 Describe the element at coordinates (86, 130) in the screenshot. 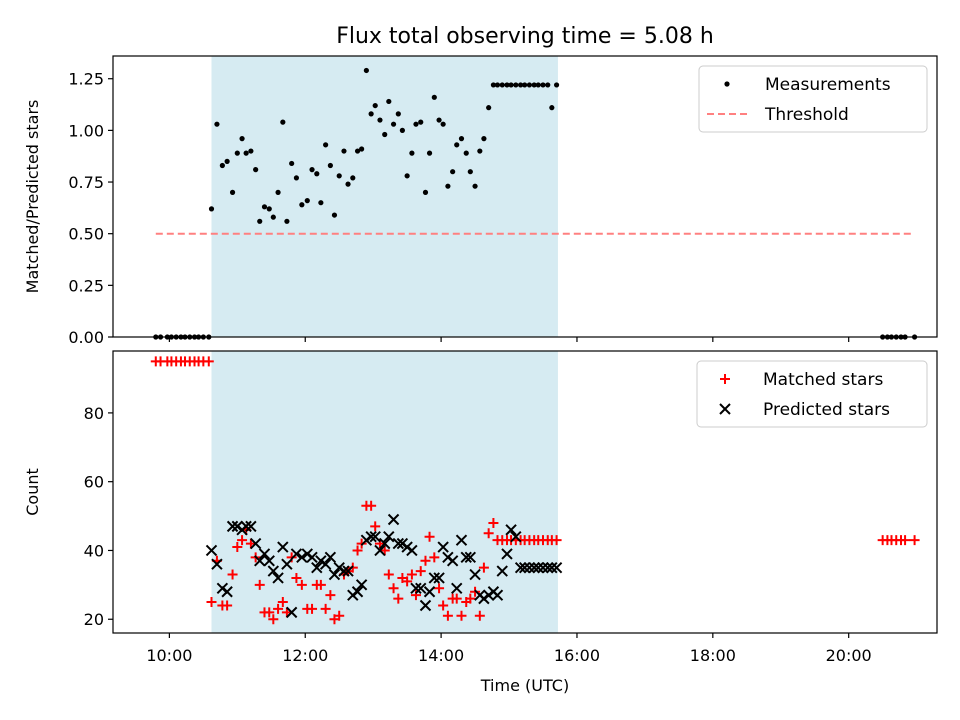

I see `y-tick-label: 1.00` at that location.